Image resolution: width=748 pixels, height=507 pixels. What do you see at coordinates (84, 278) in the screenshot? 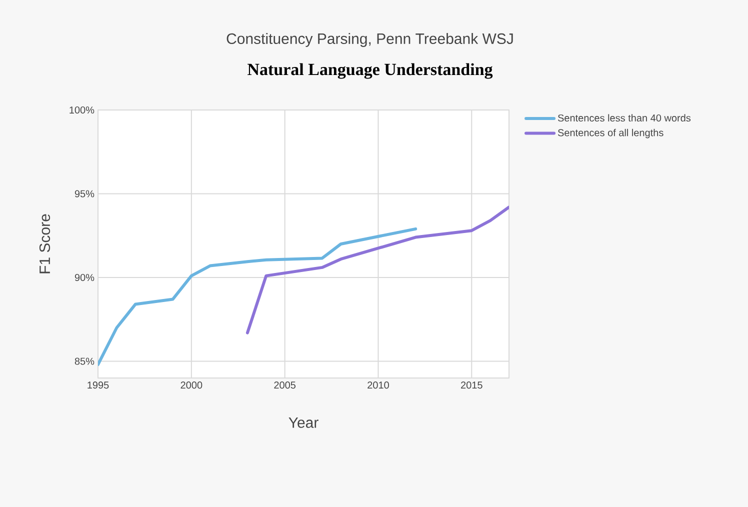
I see `y-tick-label: 90%` at bounding box center [84, 278].